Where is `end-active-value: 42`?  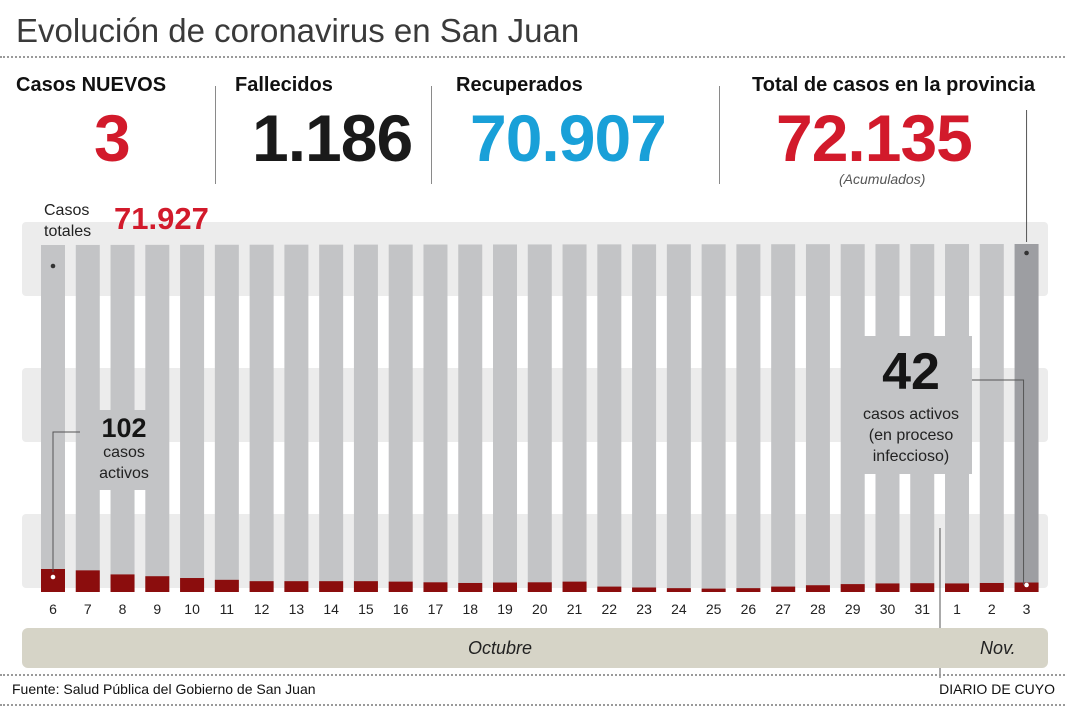 end-active-value: 42 is located at coordinates (911, 372).